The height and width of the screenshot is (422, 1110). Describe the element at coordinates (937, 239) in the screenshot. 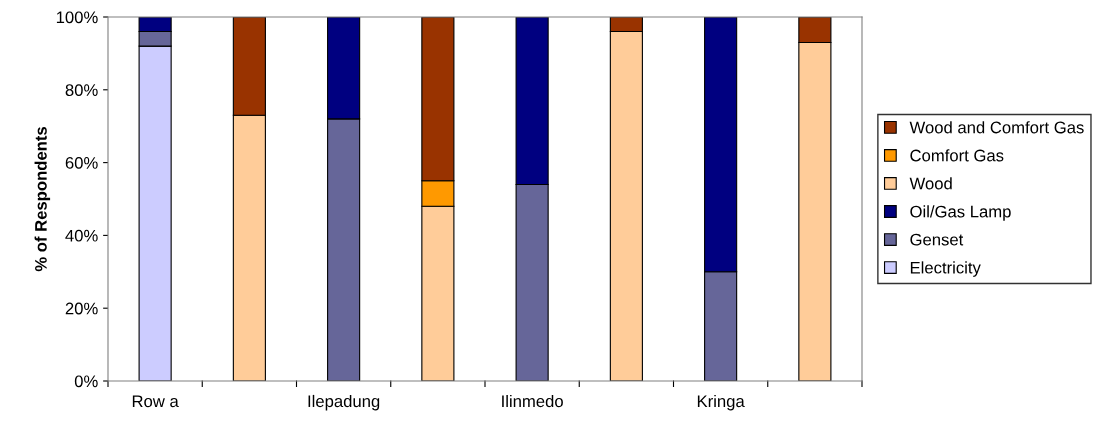

I see `legend-label: Genset` at that location.